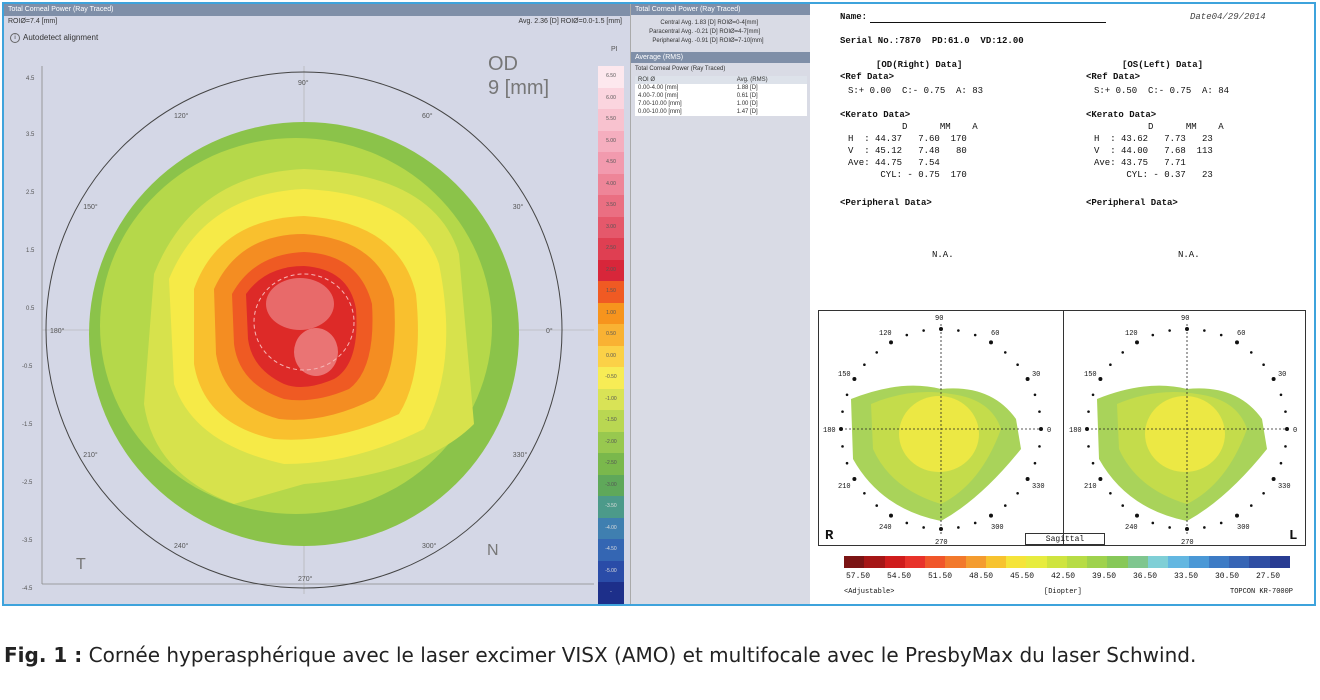 The height and width of the screenshot is (700, 1320). What do you see at coordinates (1282, 375) in the screenshot?
I see `map-angle: 30` at bounding box center [1282, 375].